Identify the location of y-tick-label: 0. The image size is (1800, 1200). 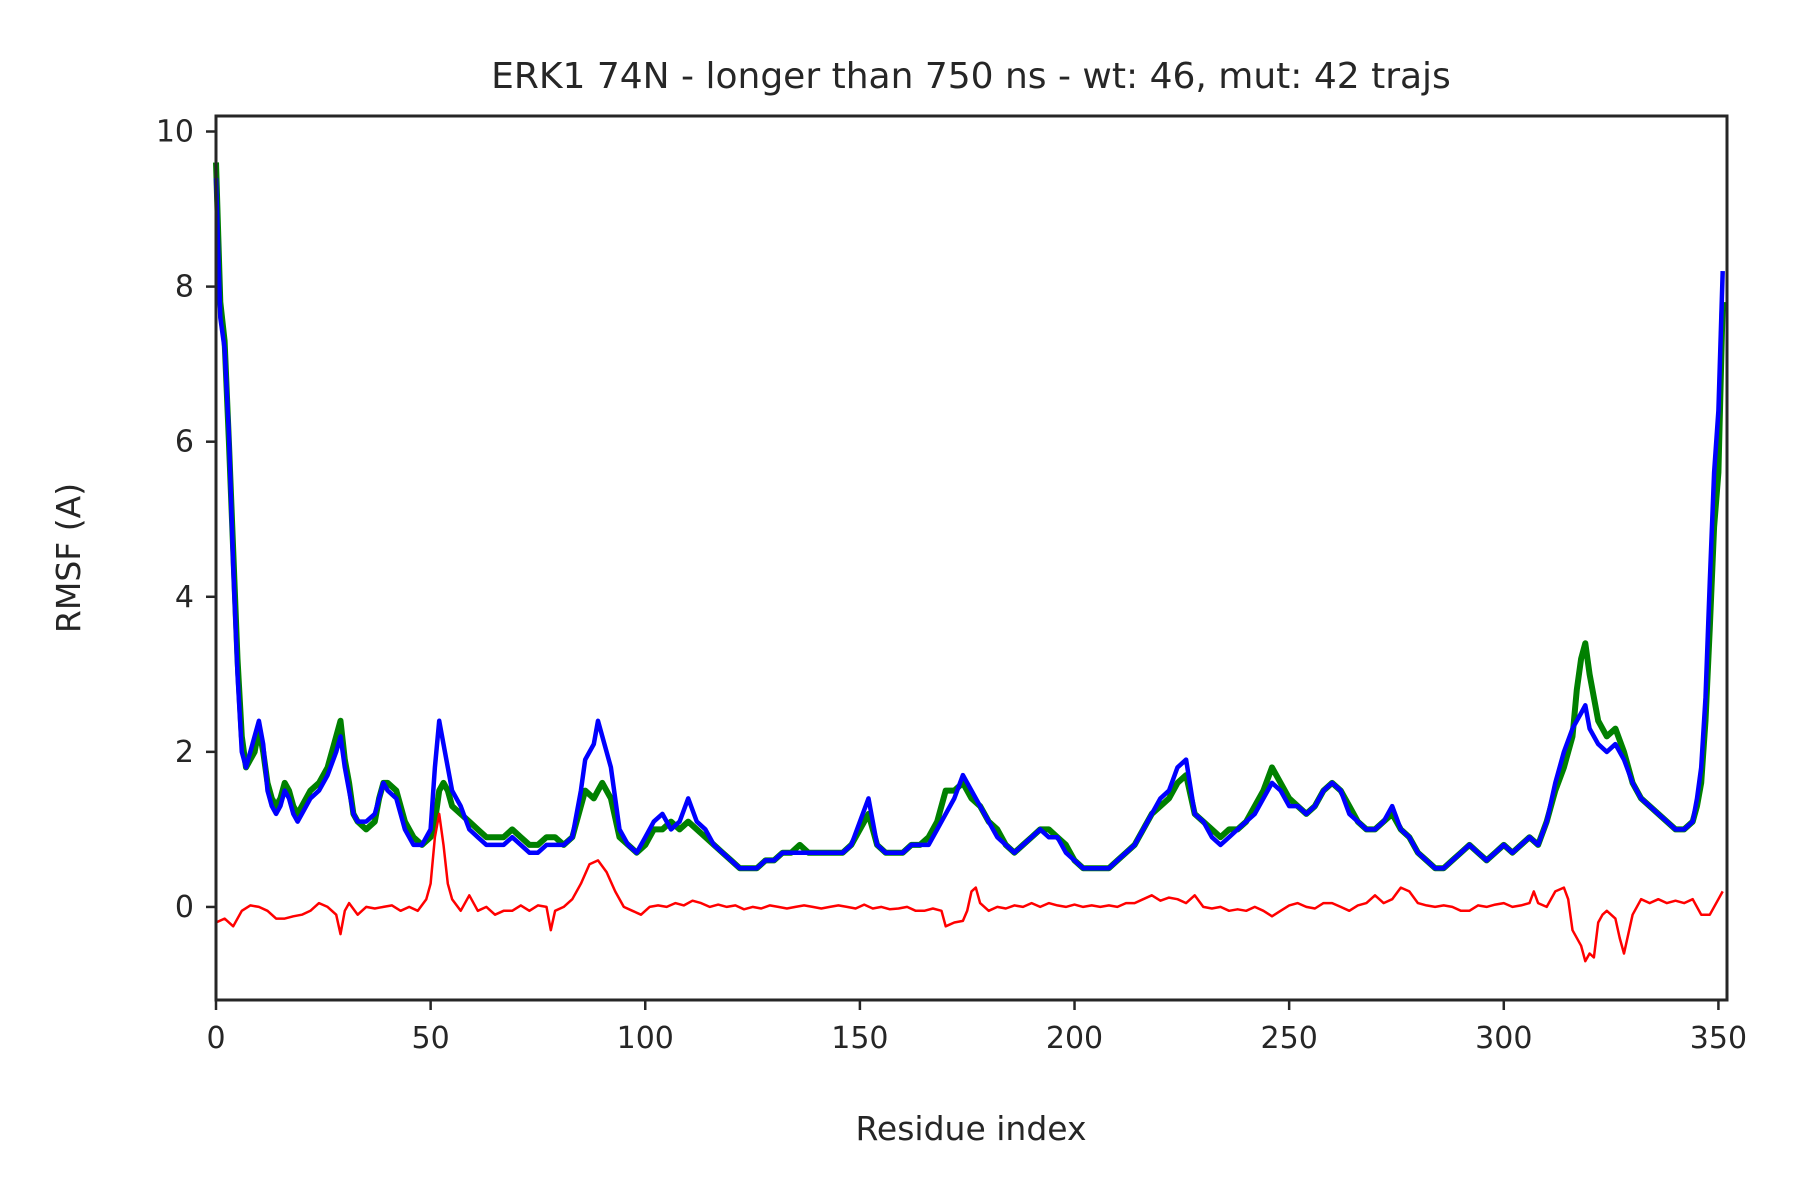
(184, 907).